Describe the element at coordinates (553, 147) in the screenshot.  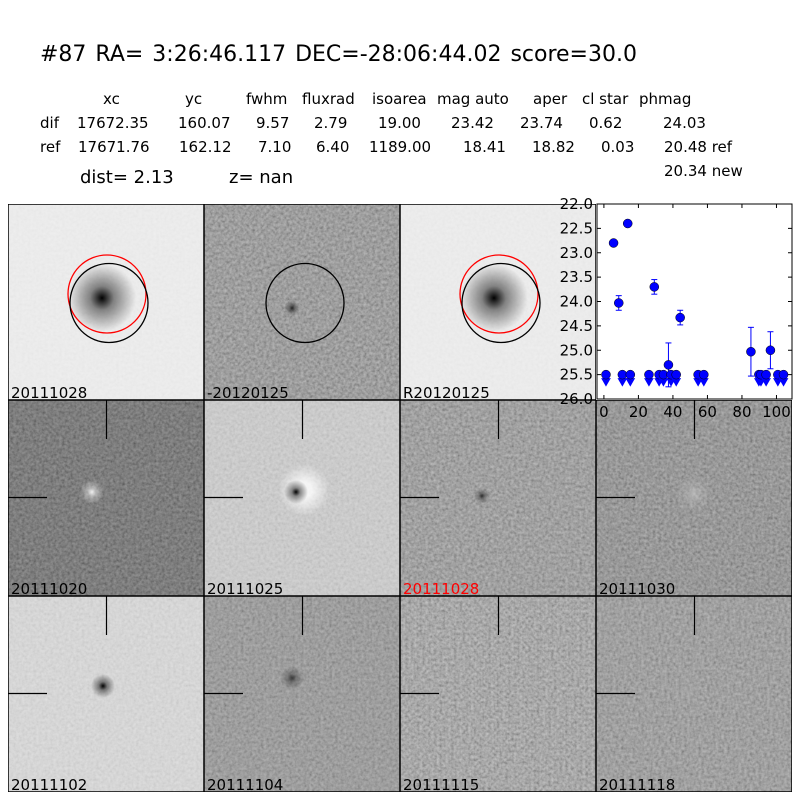
I see `cell: 18.82` at that location.